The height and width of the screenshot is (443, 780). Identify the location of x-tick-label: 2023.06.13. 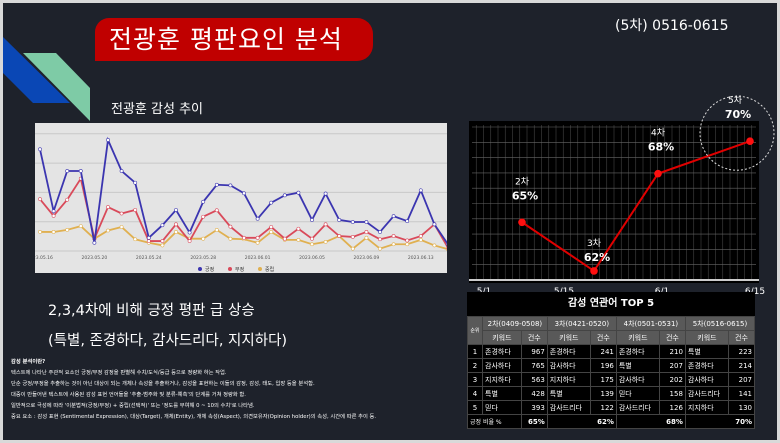
(421, 258).